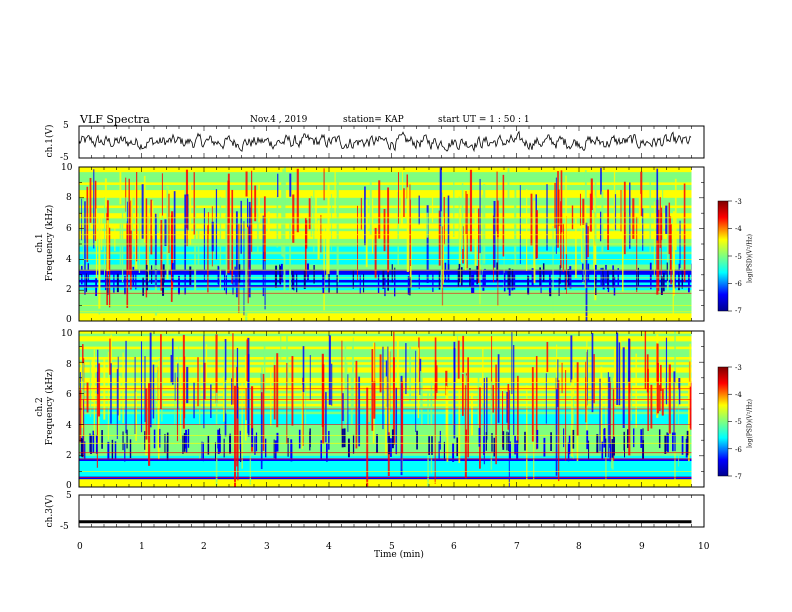 The image size is (792, 612). I want to click on xtick-4: 4, so click(329, 547).